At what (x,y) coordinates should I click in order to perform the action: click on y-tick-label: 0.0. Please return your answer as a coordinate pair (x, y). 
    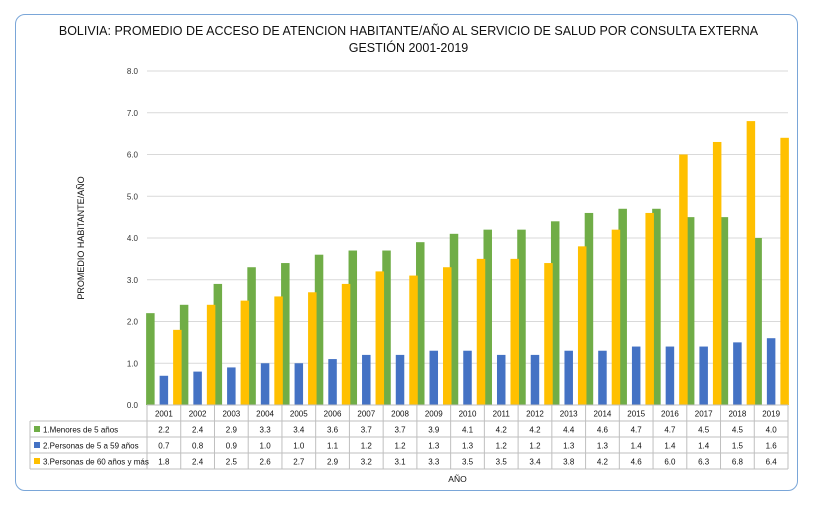
    Looking at the image, I should click on (133, 405).